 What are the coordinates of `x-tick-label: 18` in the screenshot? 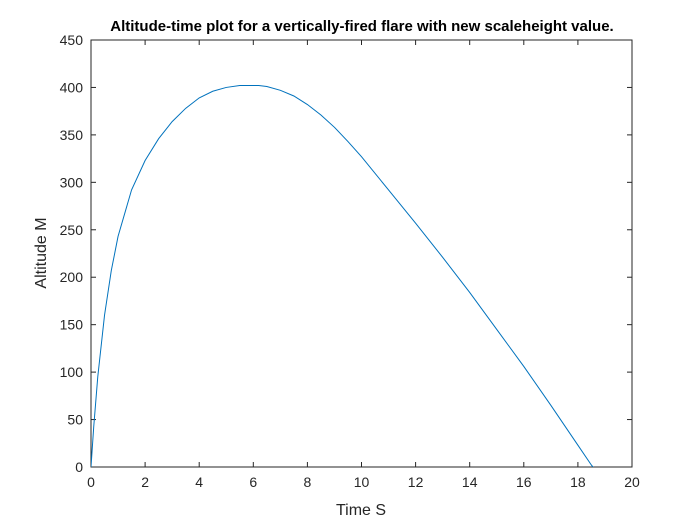 It's located at (578, 482).